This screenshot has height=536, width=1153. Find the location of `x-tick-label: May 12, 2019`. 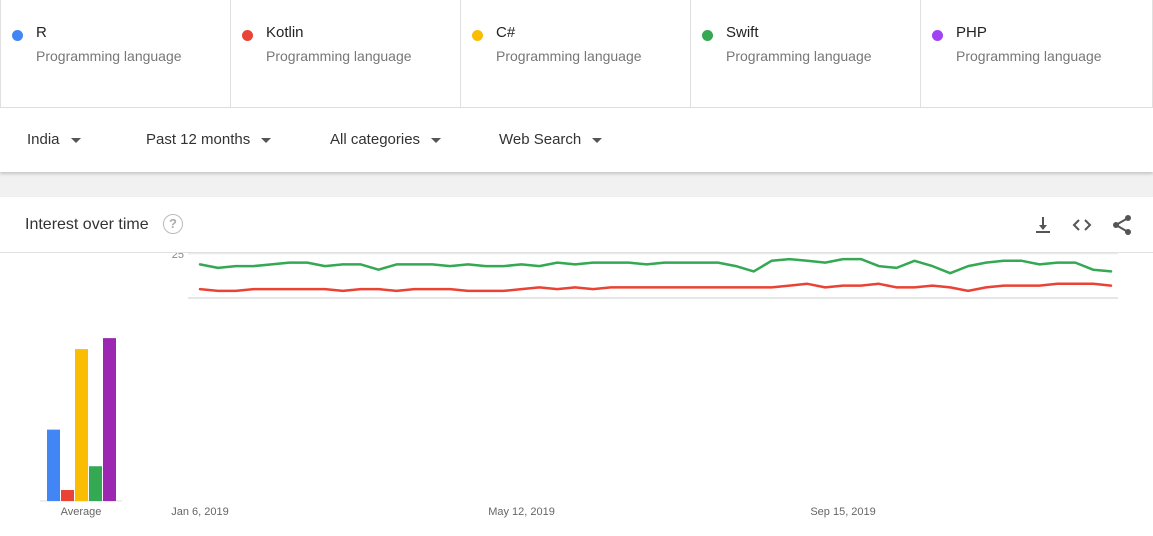

x-tick-label: May 12, 2019 is located at coordinates (521, 512).